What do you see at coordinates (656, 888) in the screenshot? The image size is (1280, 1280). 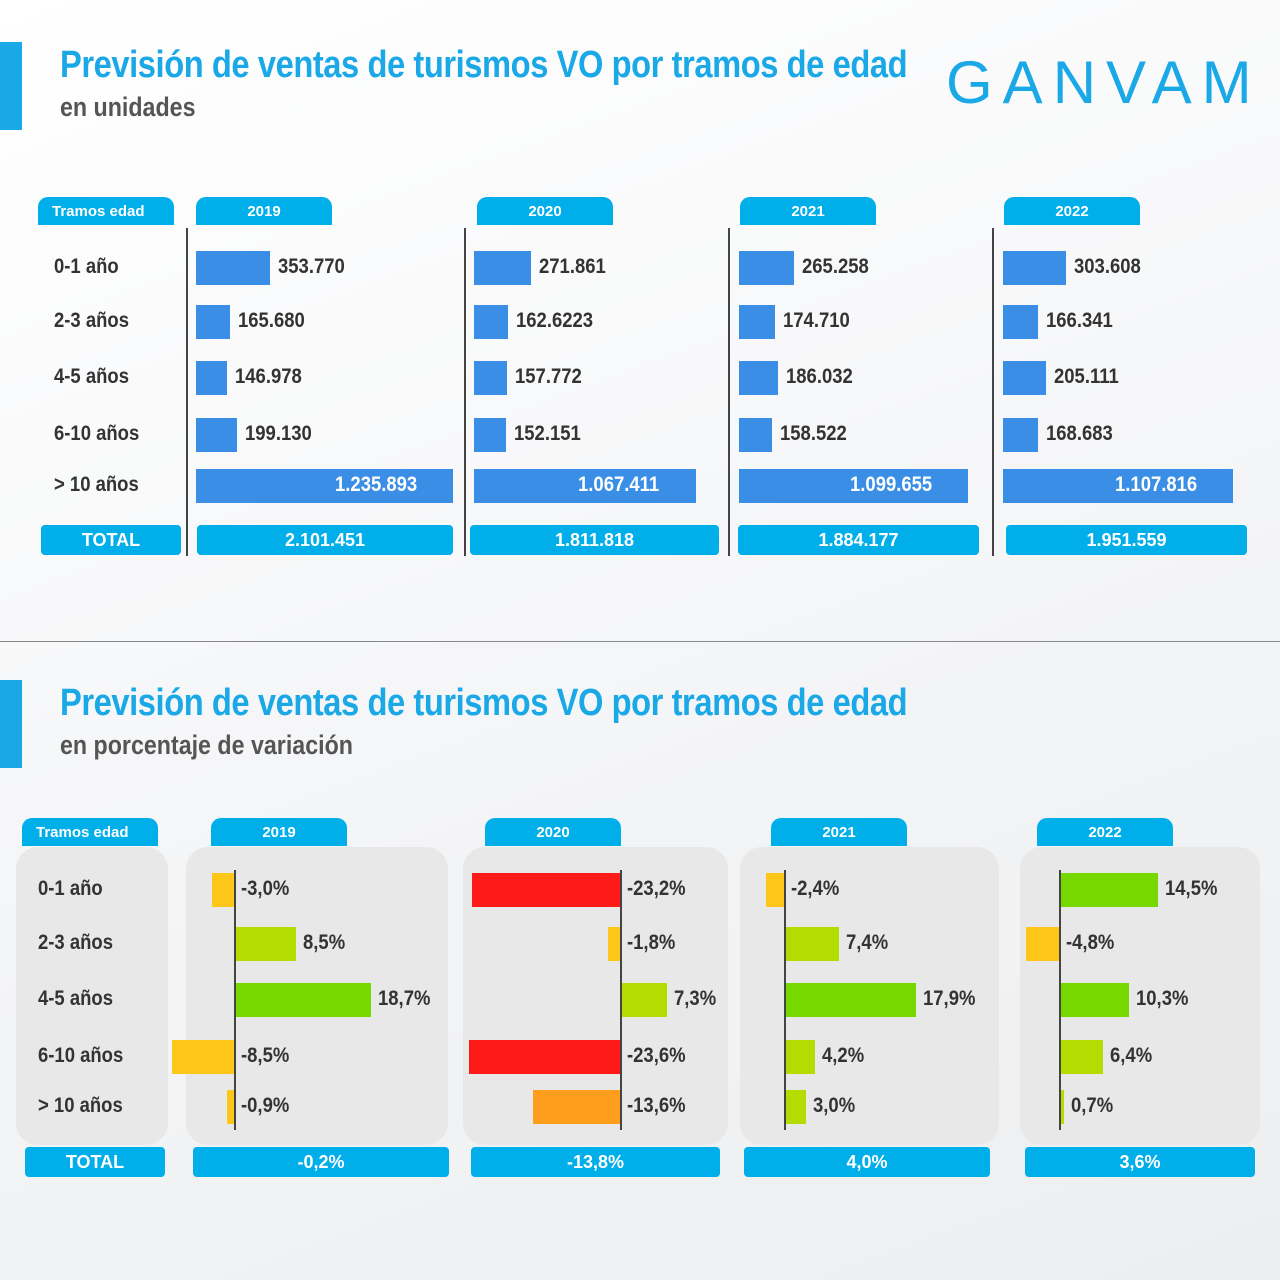 I see `value-label: -23,2%` at bounding box center [656, 888].